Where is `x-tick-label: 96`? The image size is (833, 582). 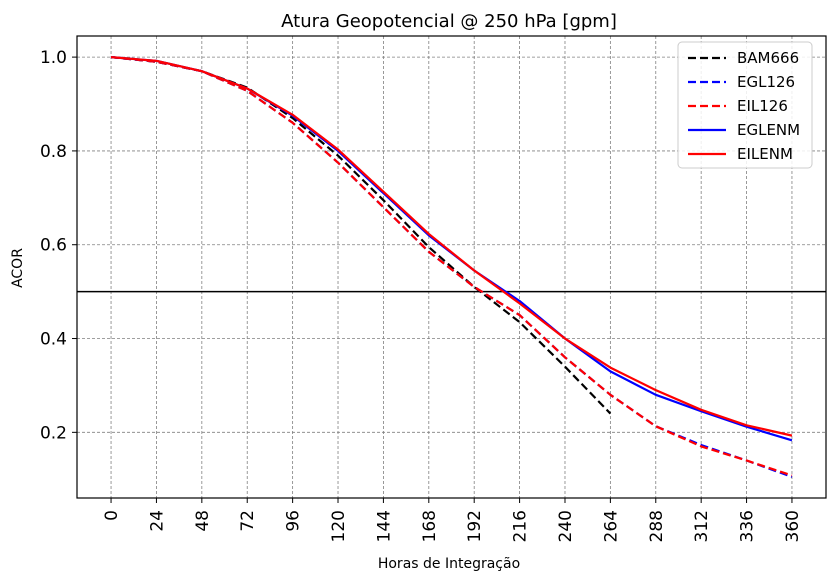
x-tick-label: 96 is located at coordinates (294, 521).